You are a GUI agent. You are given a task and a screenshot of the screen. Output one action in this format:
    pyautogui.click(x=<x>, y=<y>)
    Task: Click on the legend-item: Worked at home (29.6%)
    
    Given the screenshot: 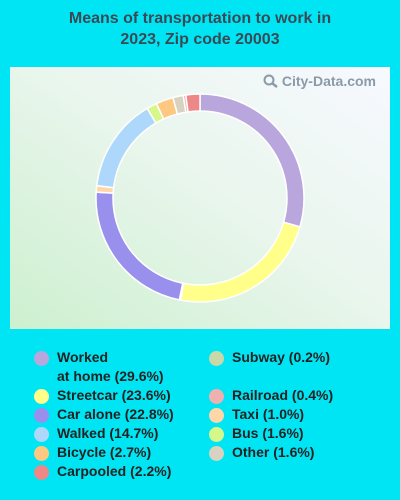 What is the action you would take?
    pyautogui.click(x=99, y=367)
    